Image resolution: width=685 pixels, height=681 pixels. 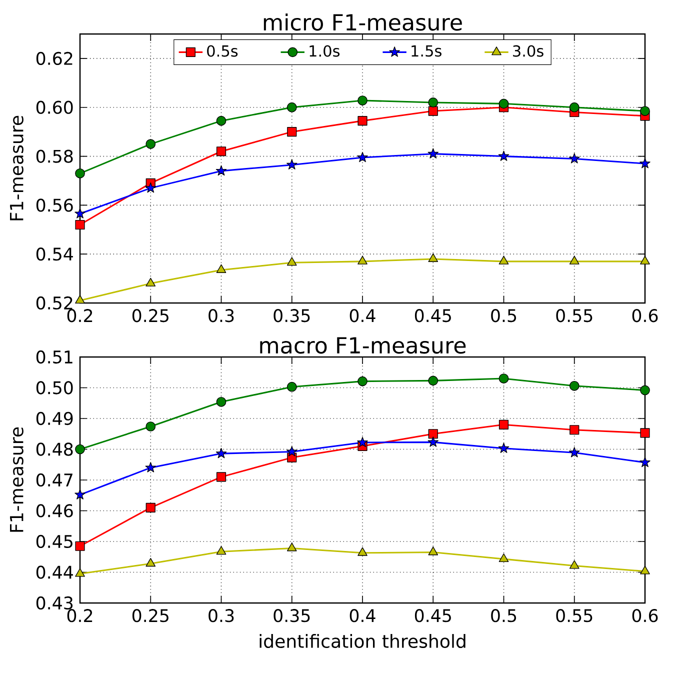 What do you see at coordinates (54, 480) in the screenshot?
I see `y-tick-label: 0.47` at bounding box center [54, 480].